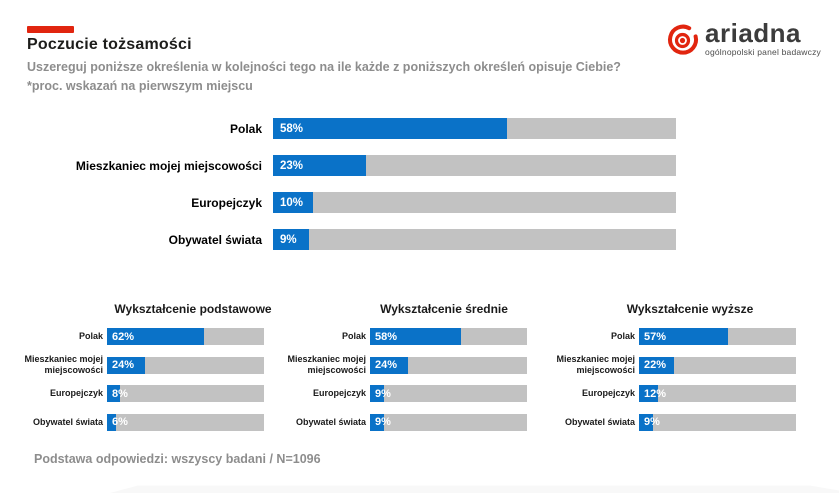  I want to click on bar-track: 8%, so click(185, 393).